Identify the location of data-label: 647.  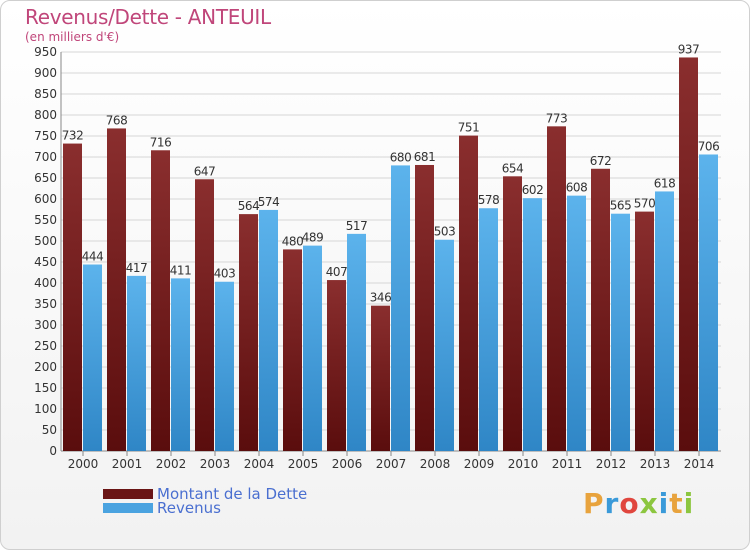
(204, 171).